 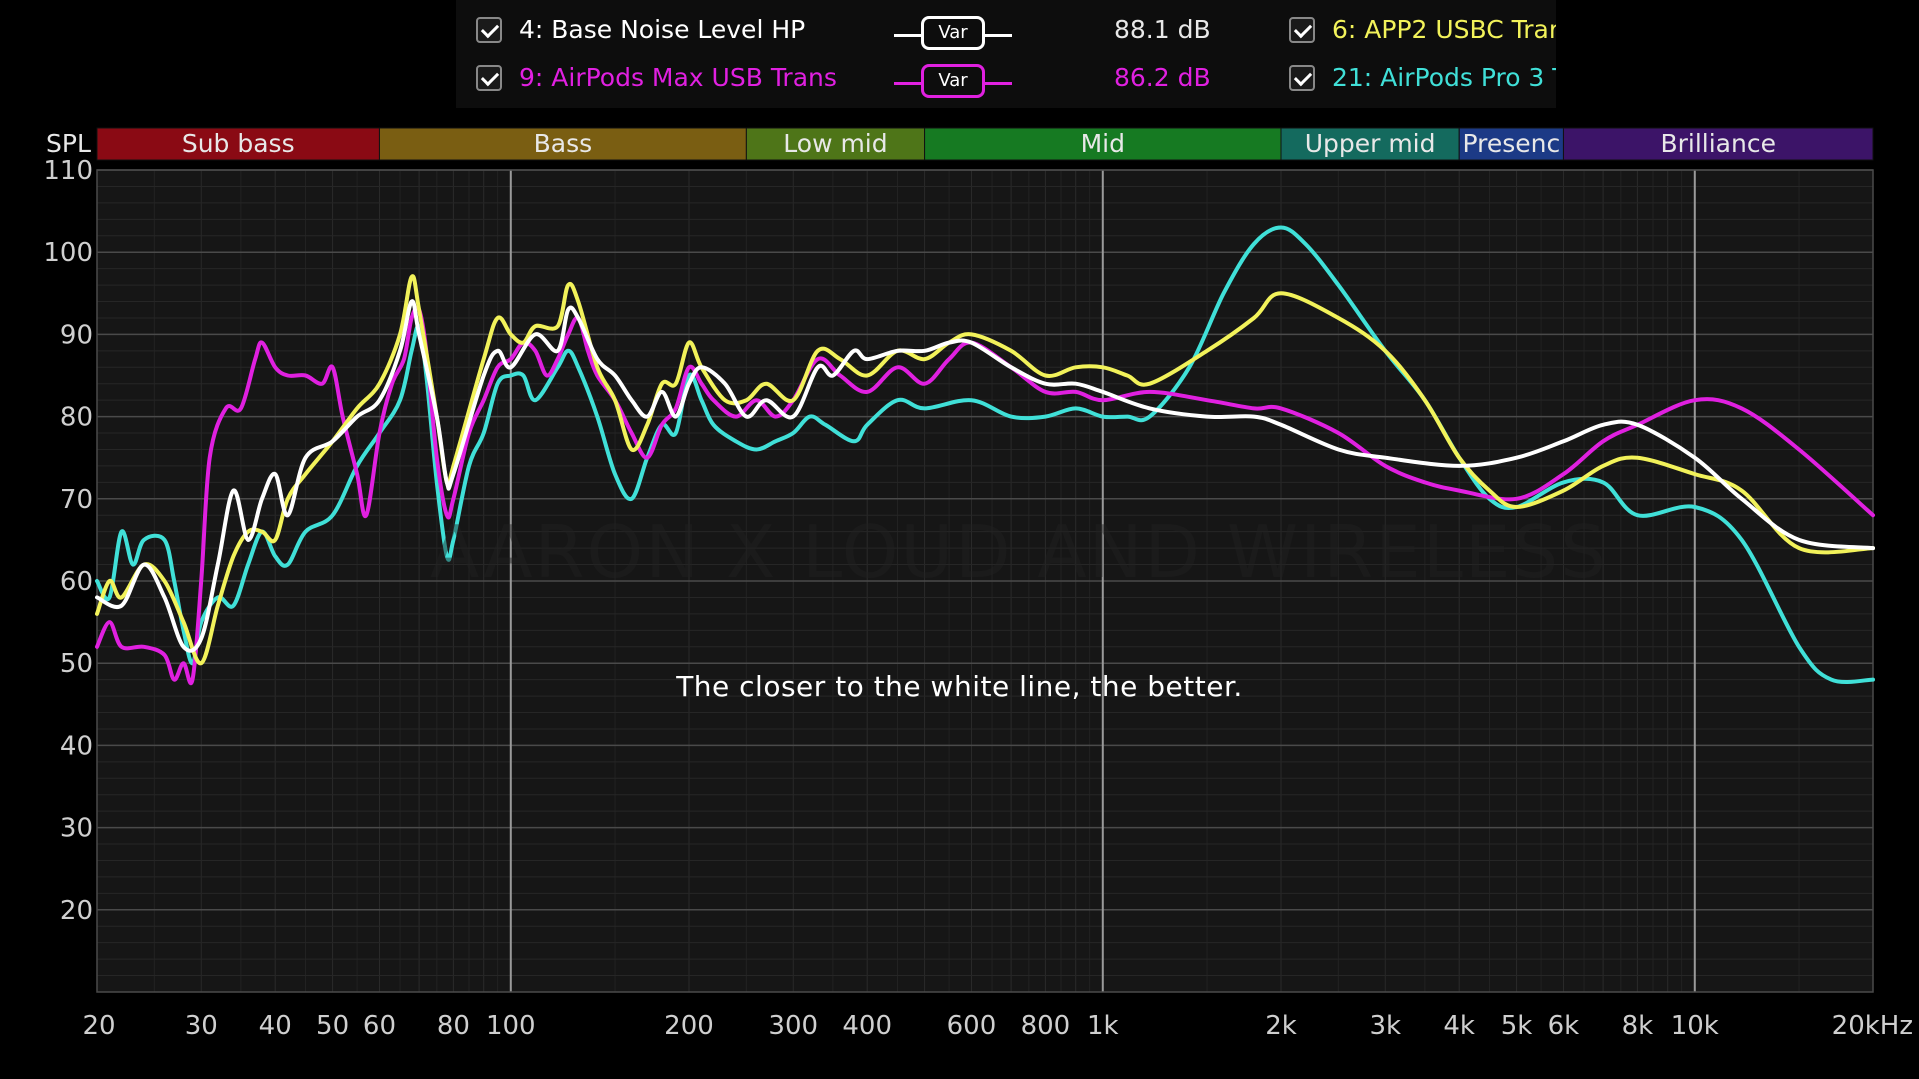 I want to click on var-button-base-noise: Var, so click(x=953, y=33).